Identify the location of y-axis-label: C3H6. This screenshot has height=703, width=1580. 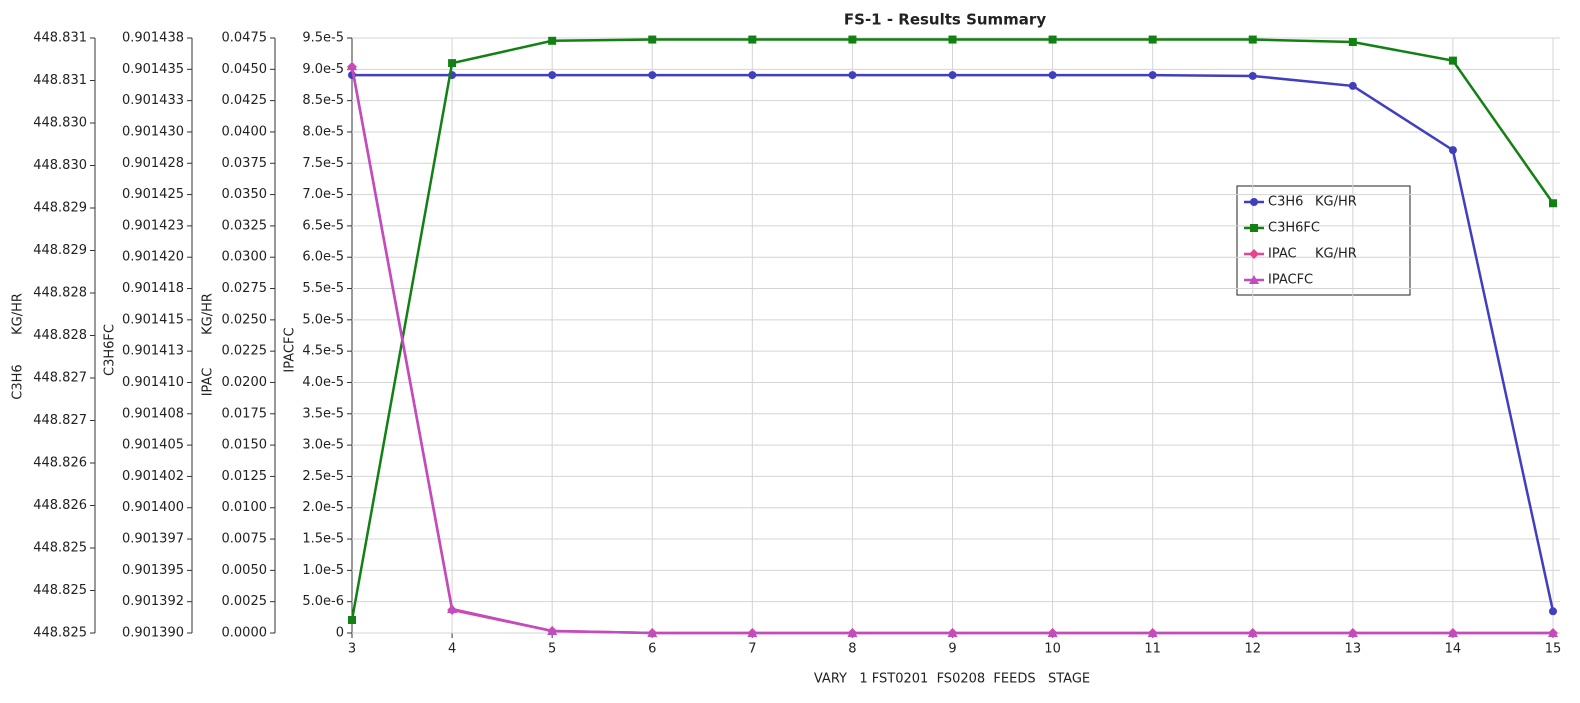
(18, 381).